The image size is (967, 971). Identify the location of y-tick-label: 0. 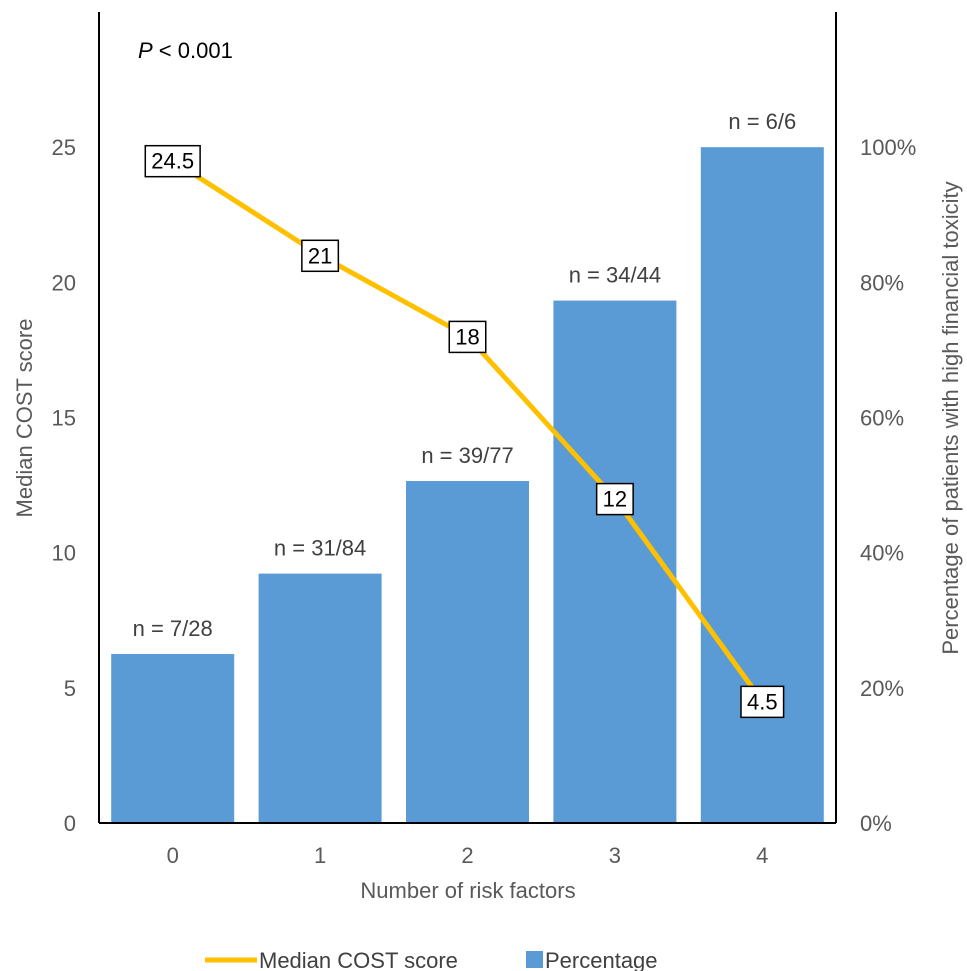
(70, 823).